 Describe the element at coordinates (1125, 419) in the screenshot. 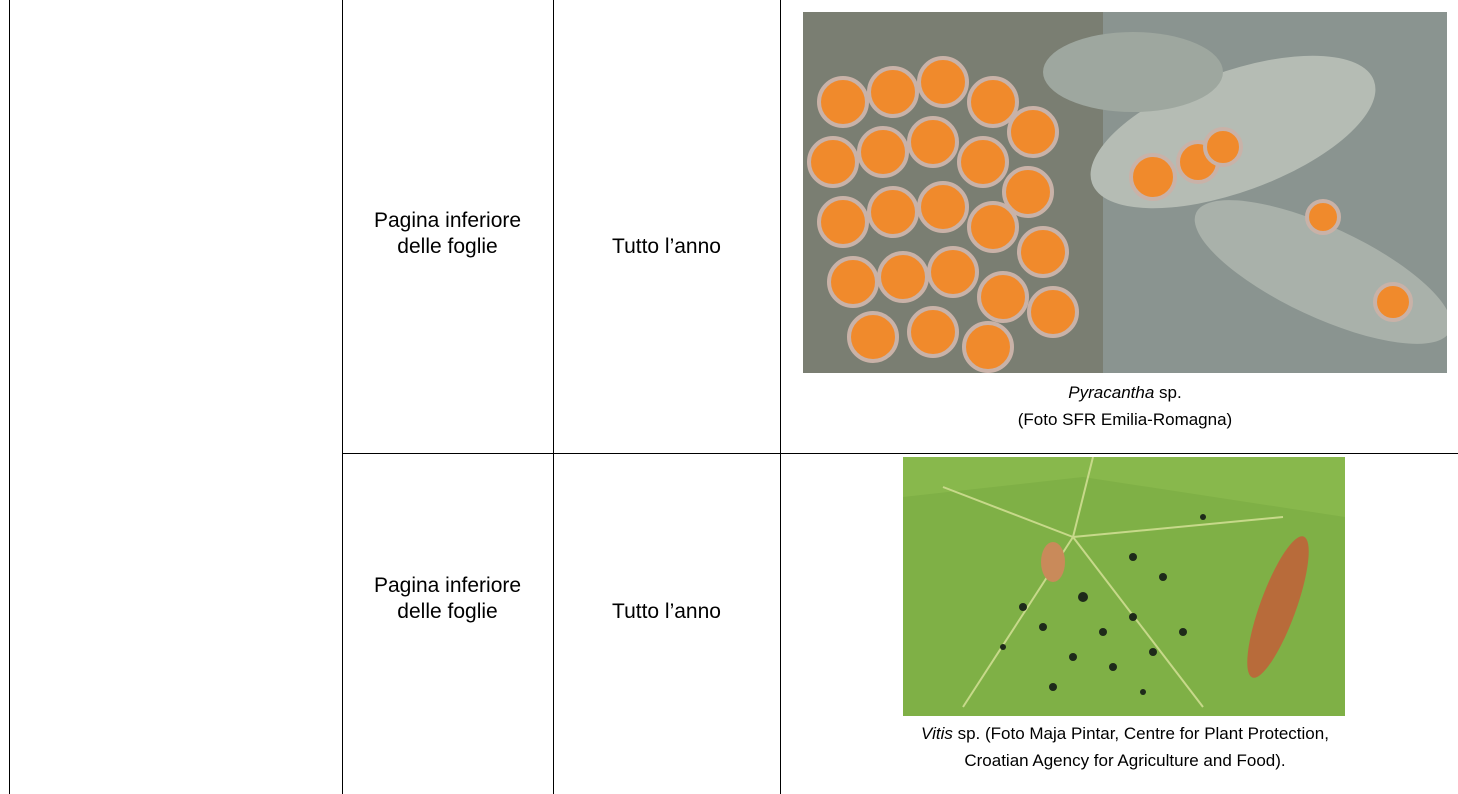

I see `caption-text: (Foto SFR Emilia-Romagna)` at that location.